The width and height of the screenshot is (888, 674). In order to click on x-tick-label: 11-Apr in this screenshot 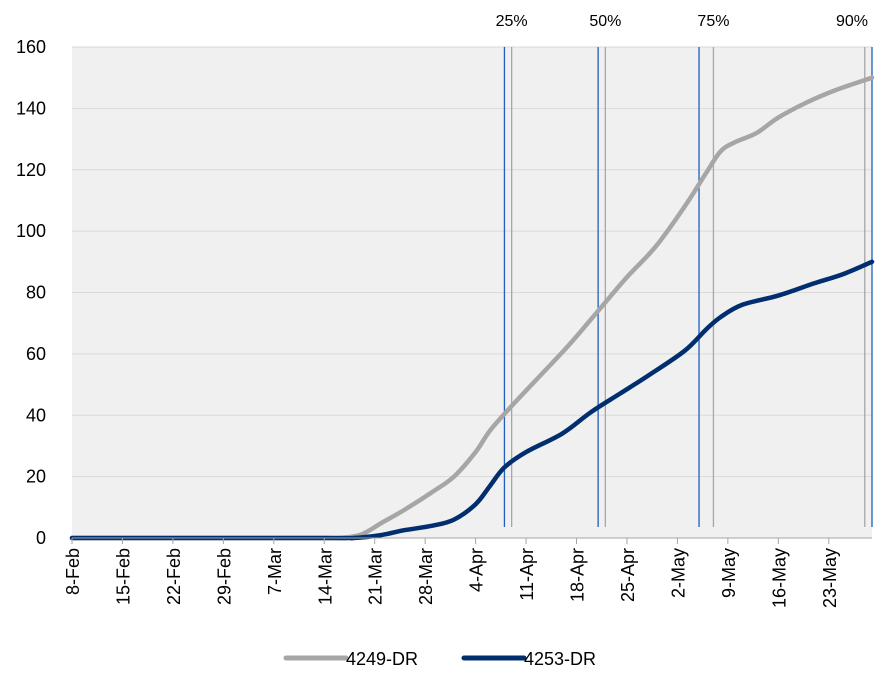, I will do `click(527, 574)`.